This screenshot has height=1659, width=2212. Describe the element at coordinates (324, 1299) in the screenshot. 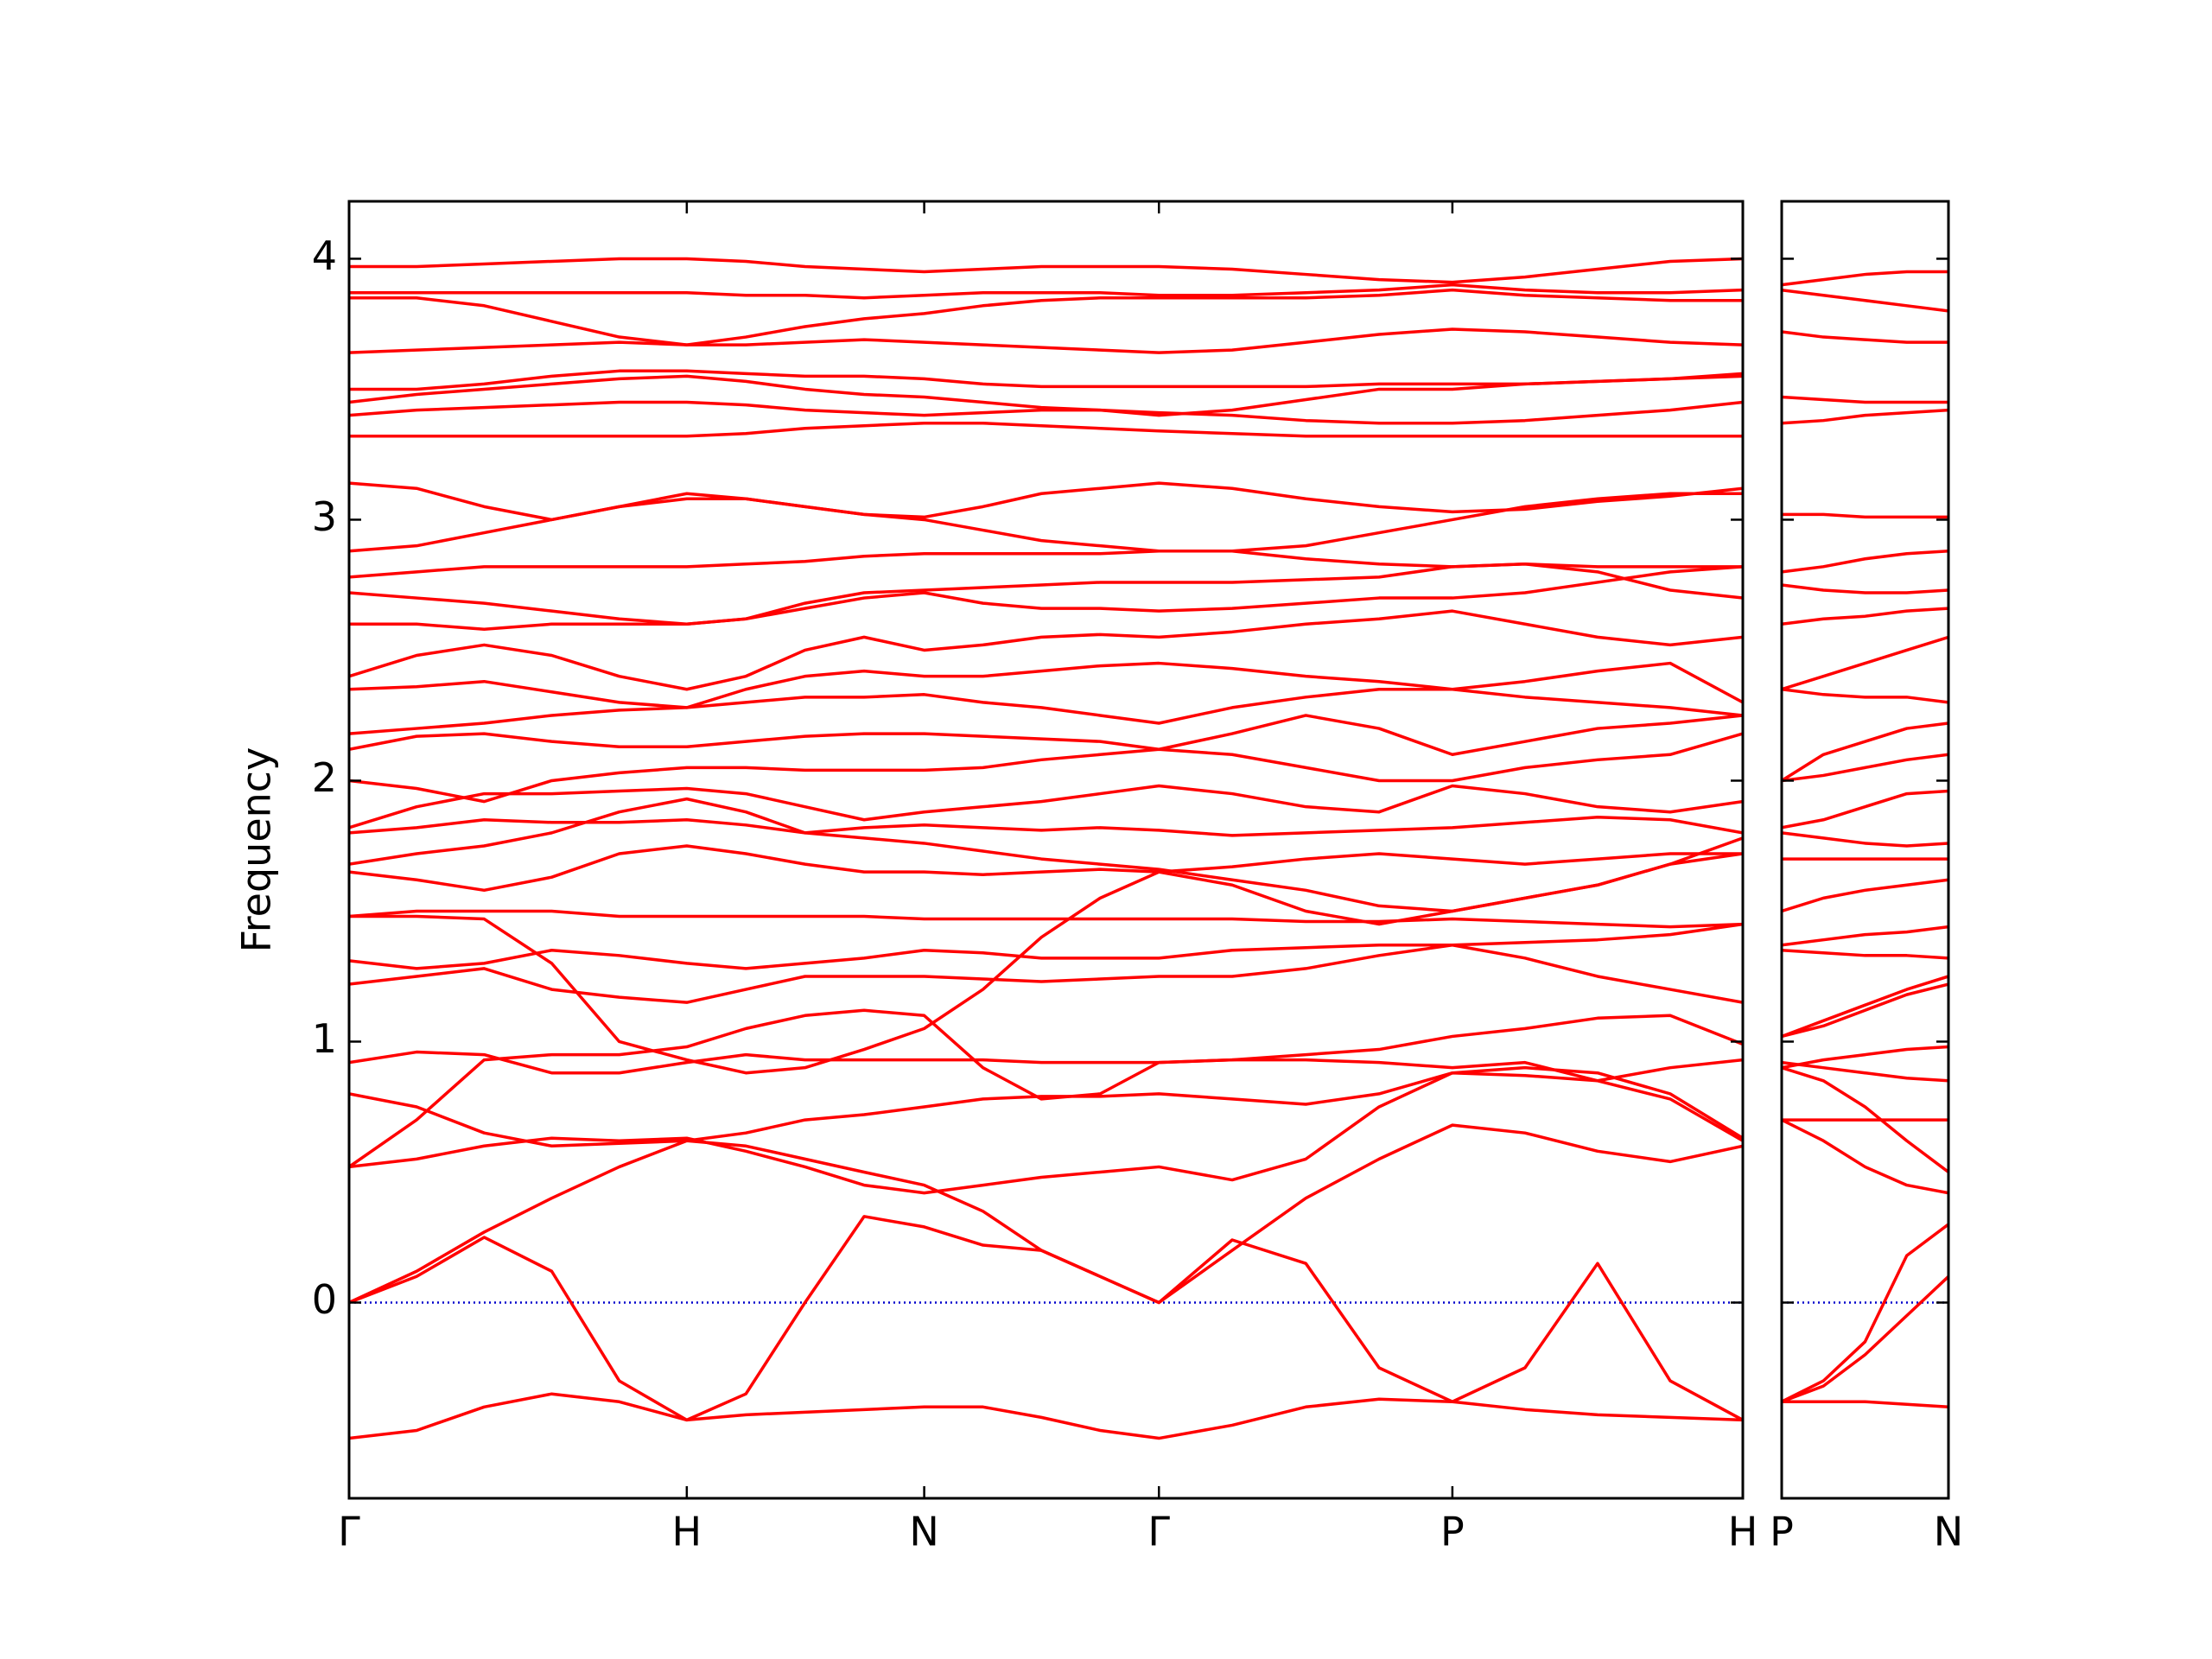

I see `y-tick-label: 0` at that location.